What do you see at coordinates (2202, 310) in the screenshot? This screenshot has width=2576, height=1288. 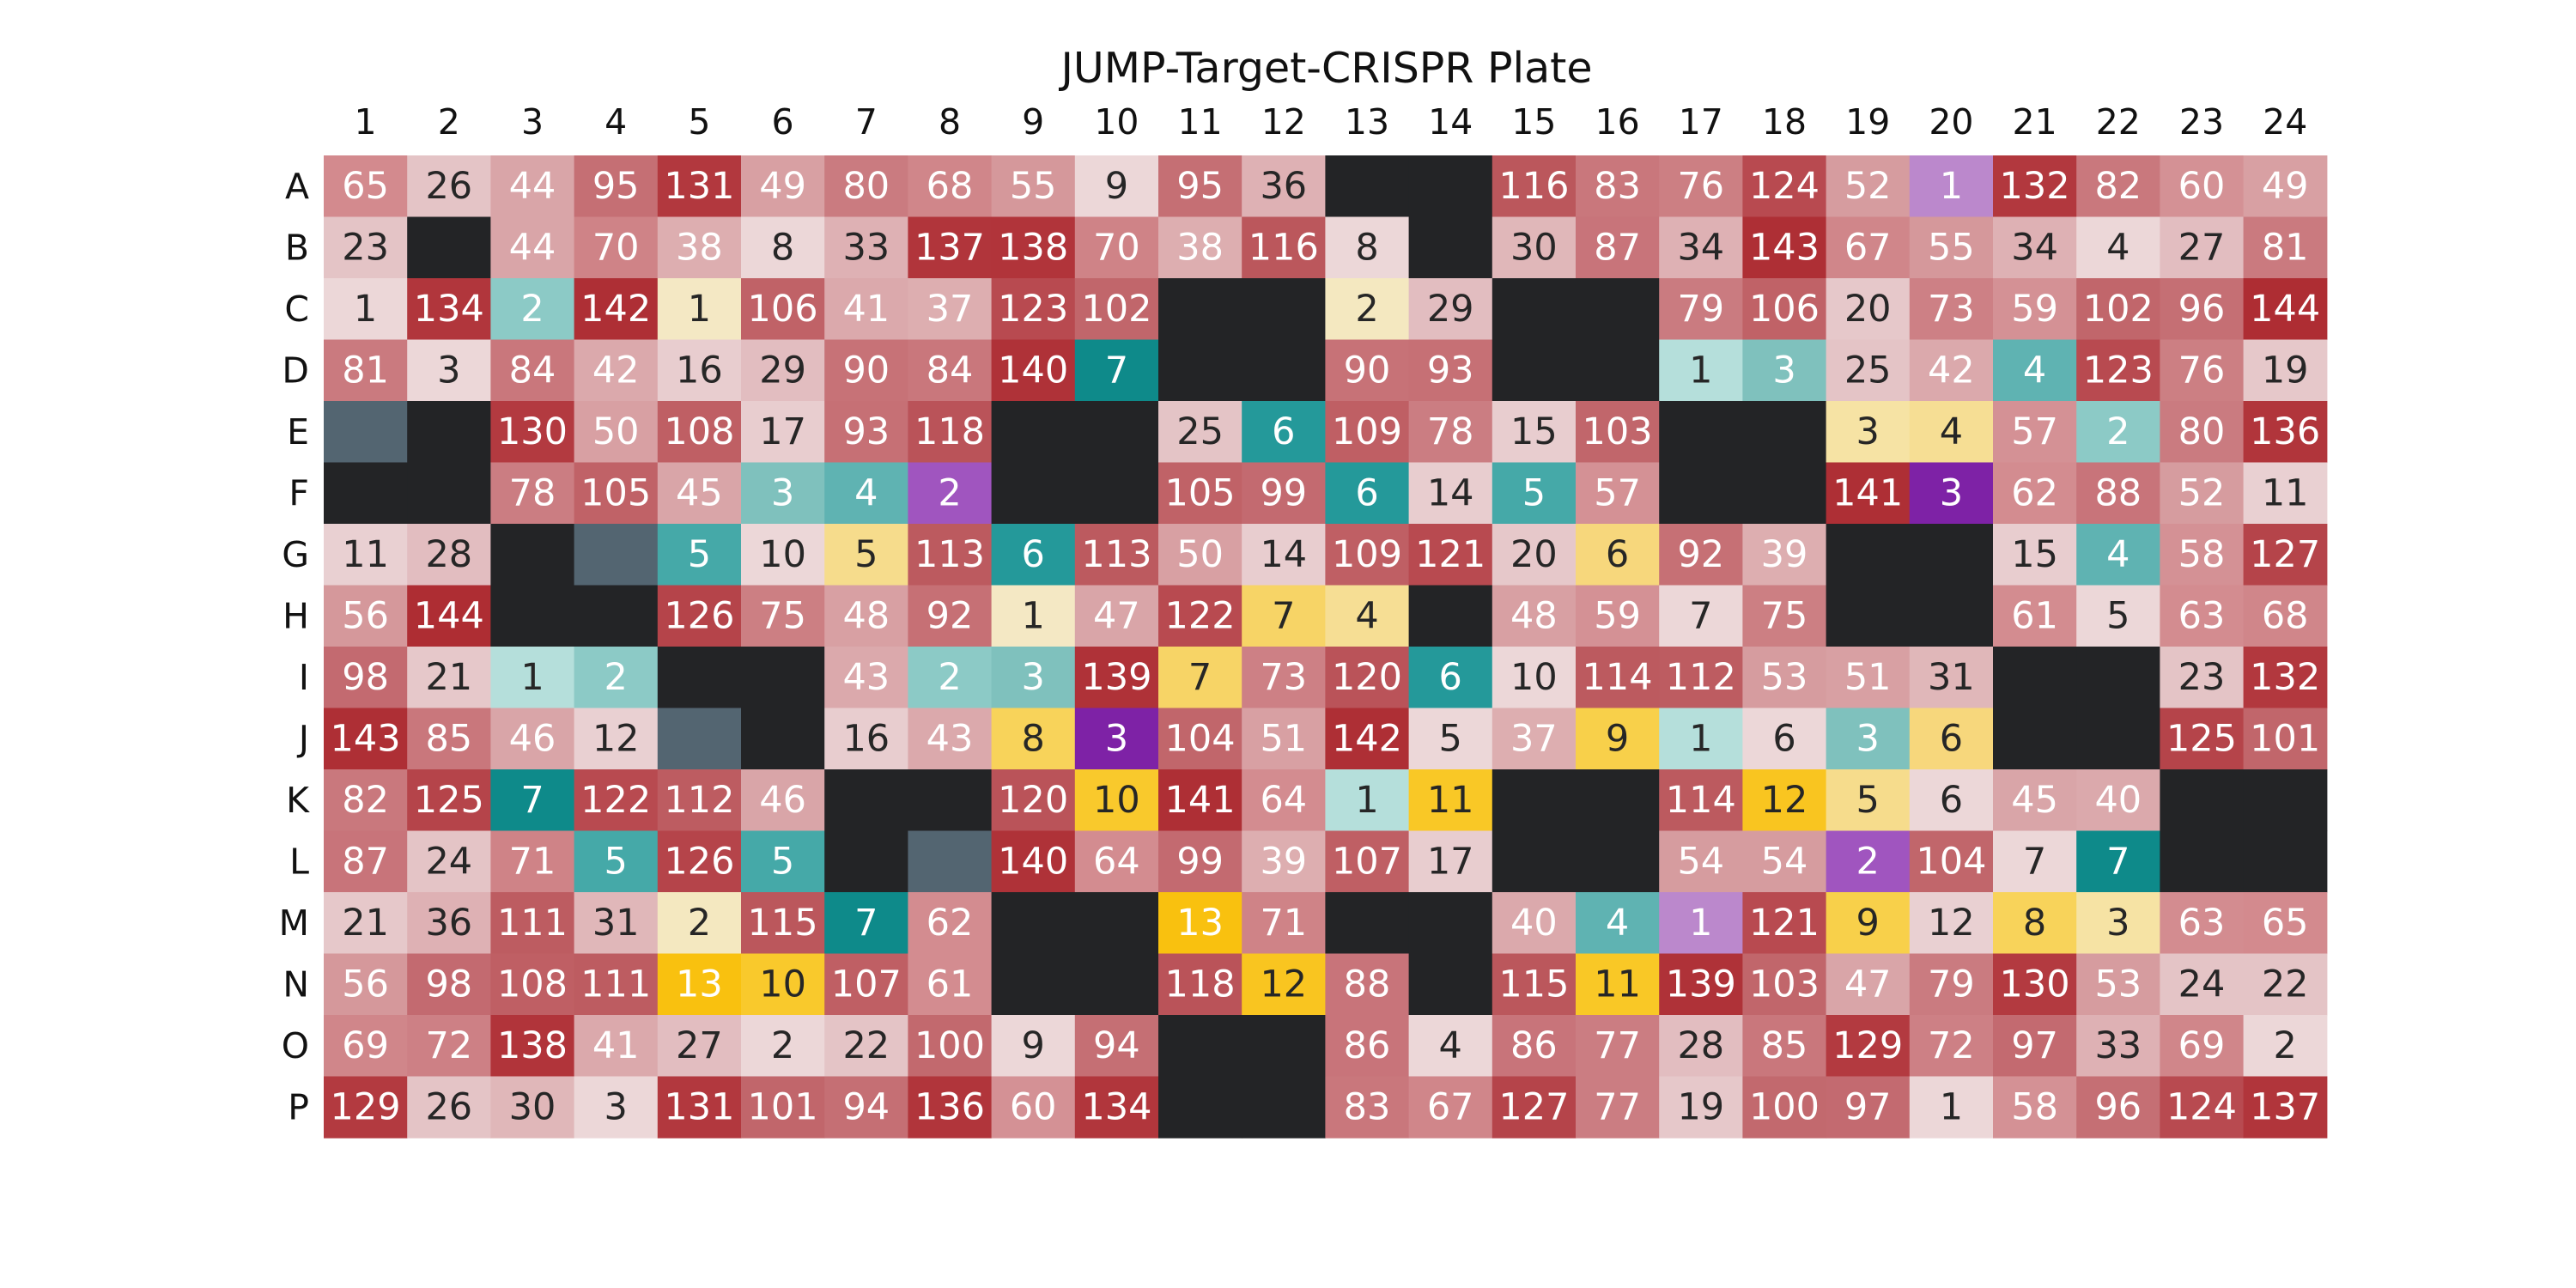 I see `well-value-label: 96` at bounding box center [2202, 310].